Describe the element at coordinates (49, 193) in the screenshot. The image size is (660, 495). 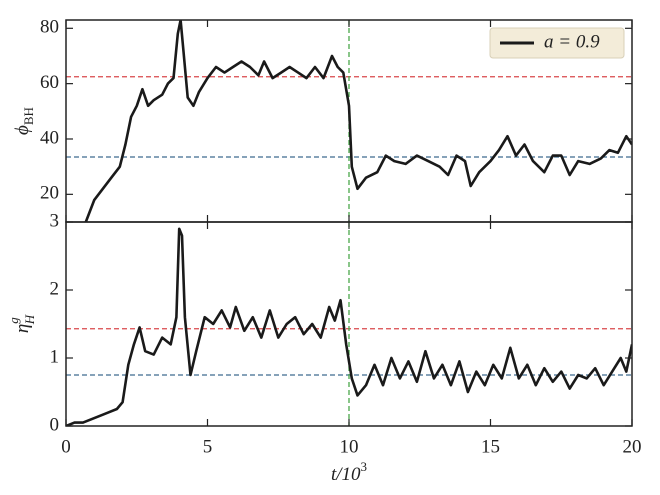
I see `y-tick-label: 20` at that location.